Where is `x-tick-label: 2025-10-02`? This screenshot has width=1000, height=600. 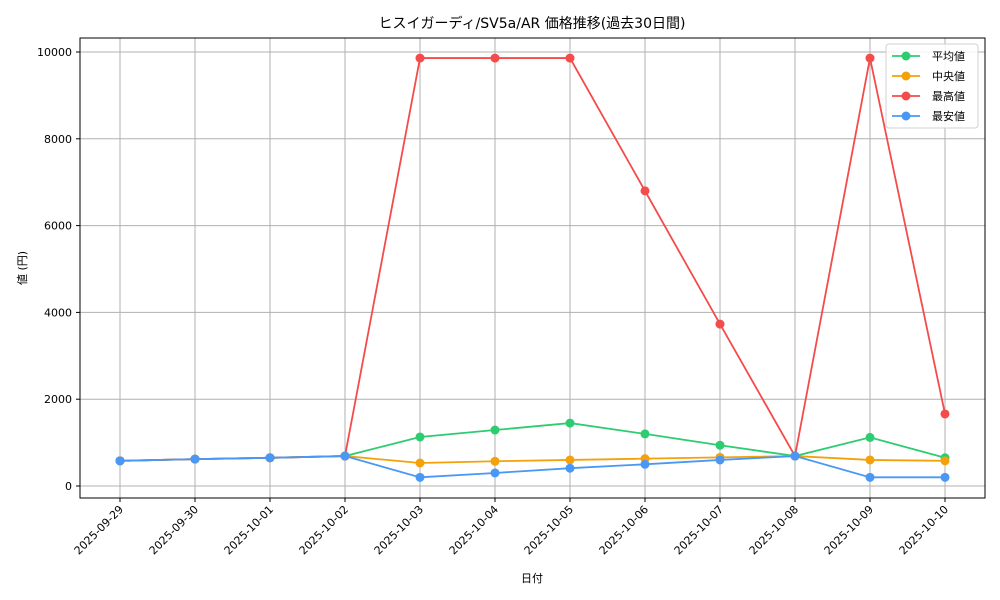
x-tick-label: 2025-10-02 is located at coordinates (324, 530).